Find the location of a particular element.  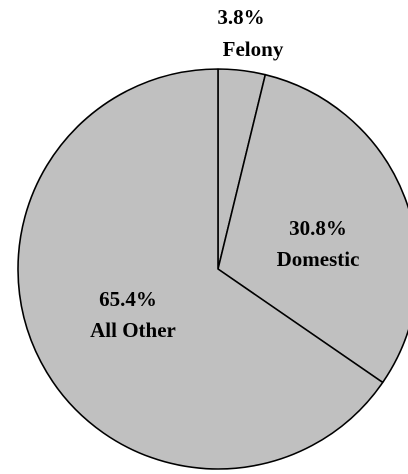

all-other-name-label: All Other is located at coordinates (133, 330).